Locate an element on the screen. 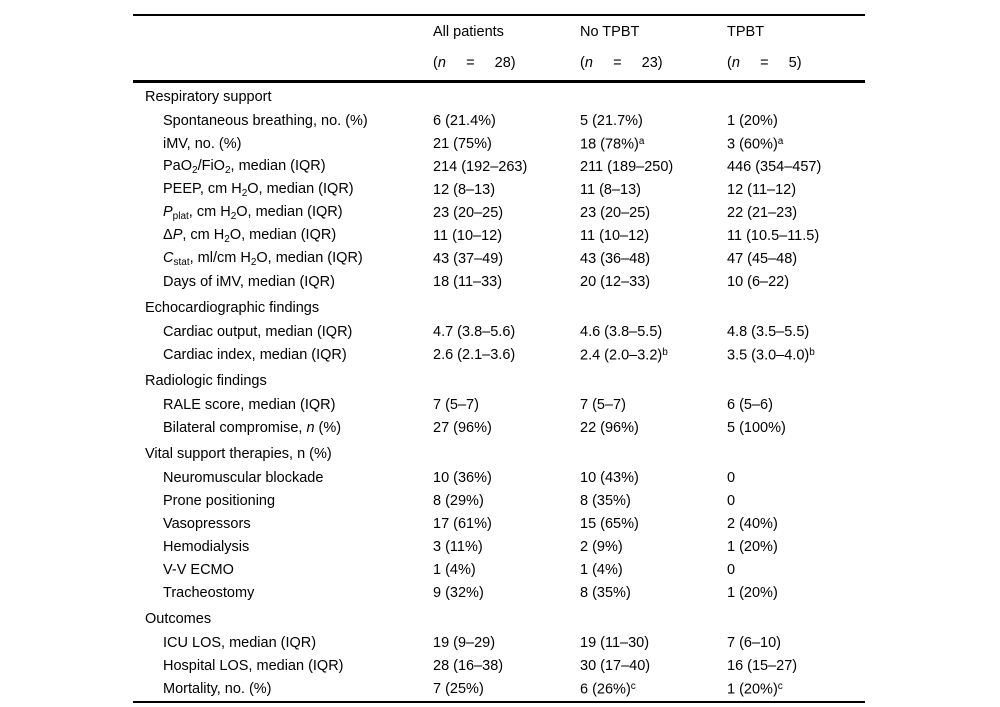 The image size is (1000, 707). group-column-header: No TPBT (n = 23) is located at coordinates (653, 49).